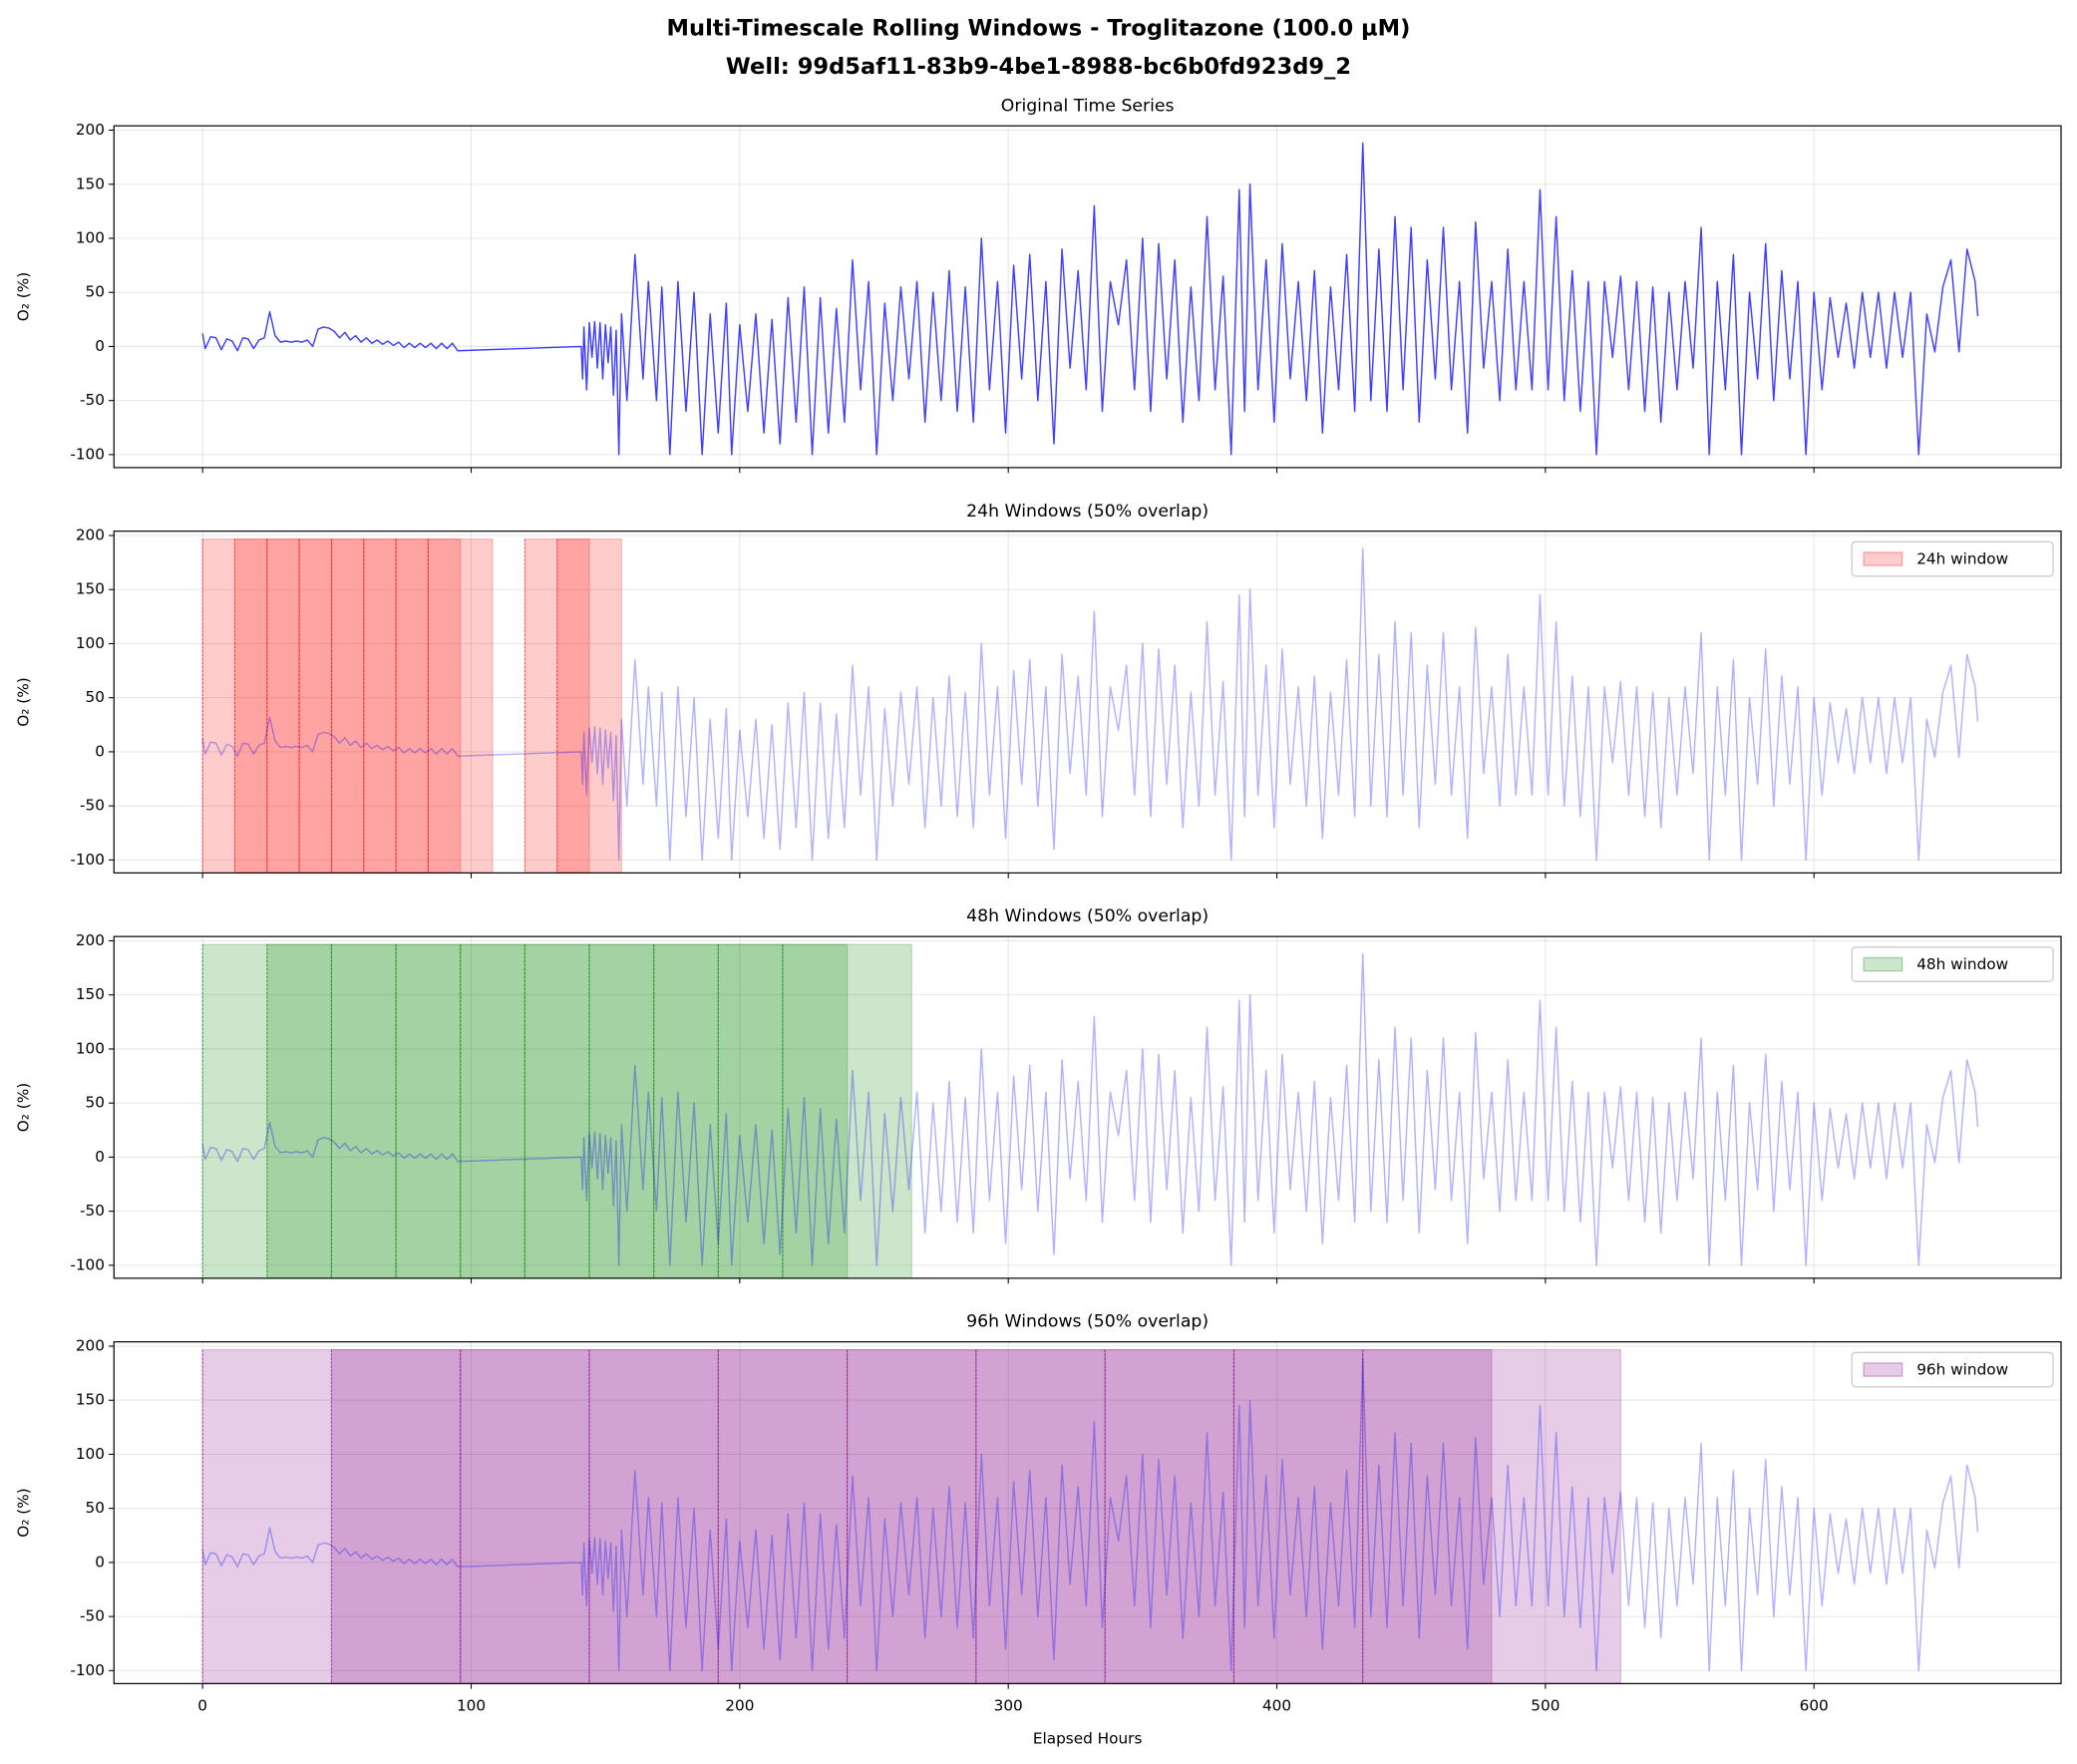  I want to click on x-tick-label: 300, so click(1008, 1705).